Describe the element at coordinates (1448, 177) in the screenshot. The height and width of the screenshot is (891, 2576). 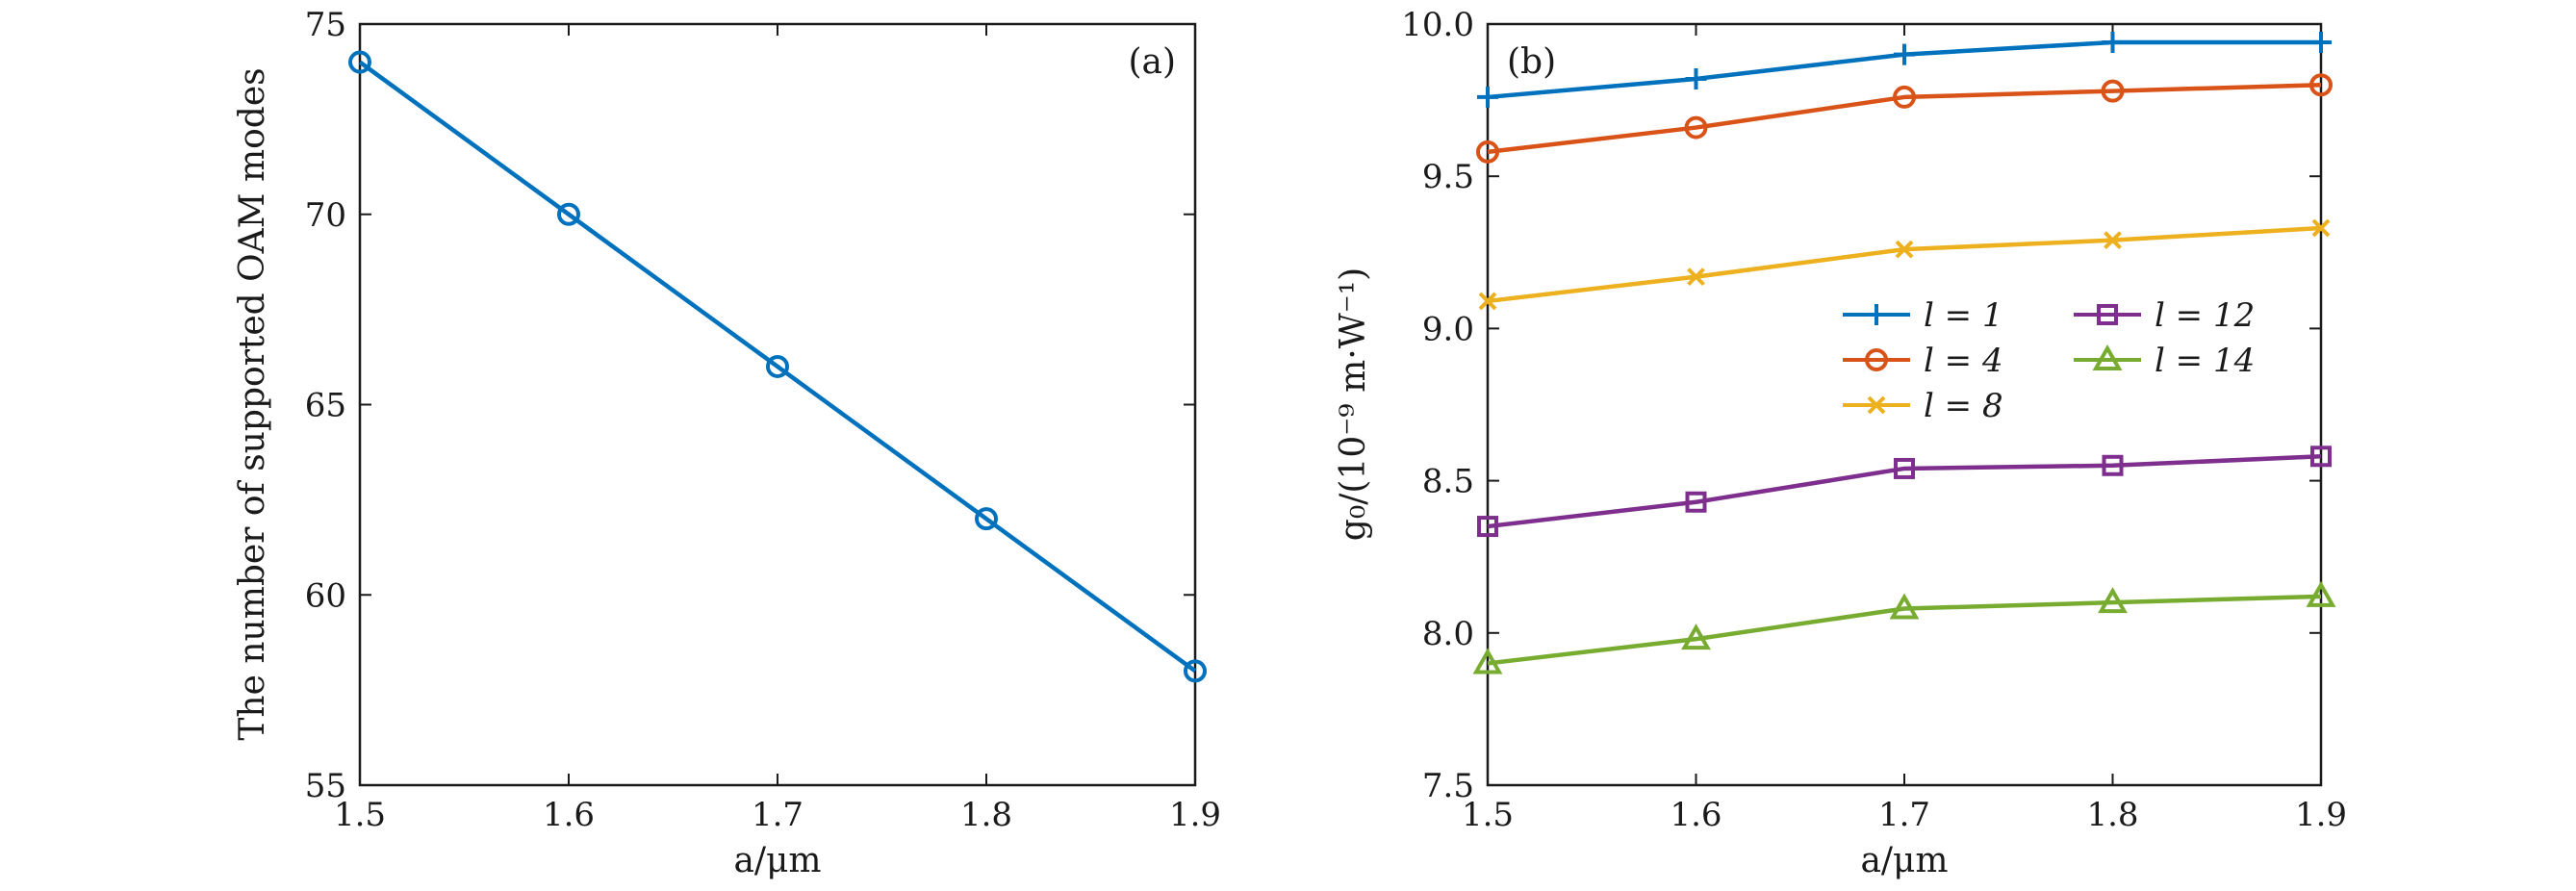
I see `panel-b-y-tick-label: 9.5` at that location.